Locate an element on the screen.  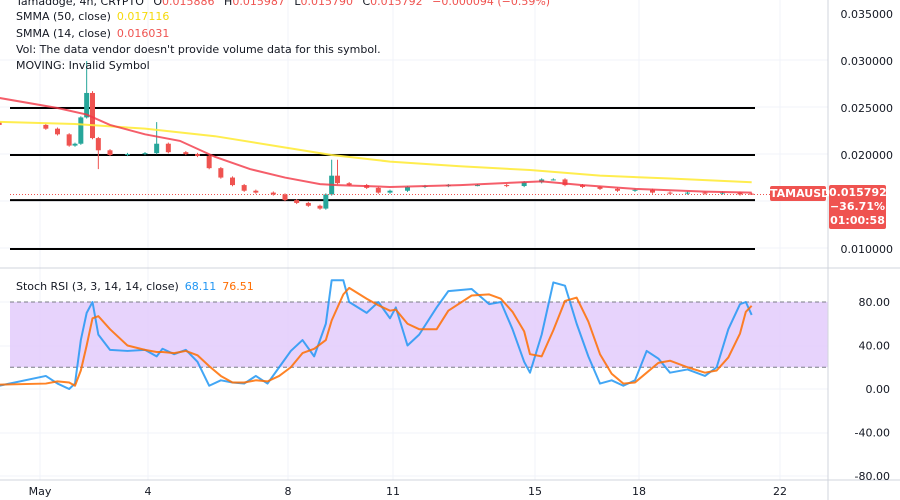
time-axis: May 4 8 11 15 18 22 is located at coordinates (408, 491).